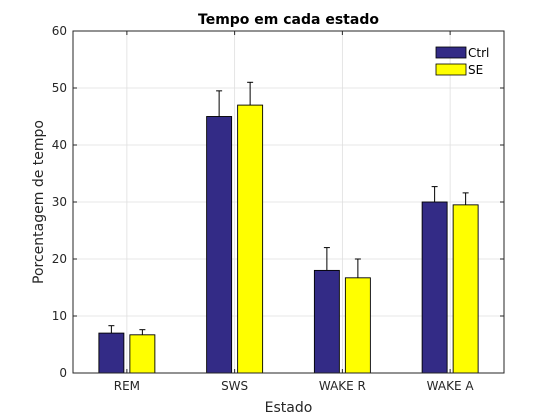  I want to click on x-tick-label: WAKE A, so click(451, 386).